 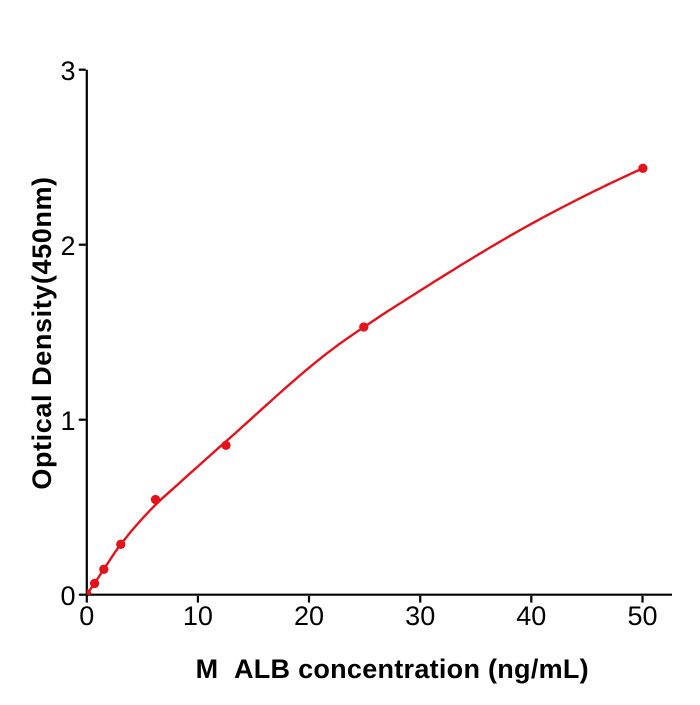 What do you see at coordinates (420, 616) in the screenshot?
I see `svg-text: 30` at bounding box center [420, 616].